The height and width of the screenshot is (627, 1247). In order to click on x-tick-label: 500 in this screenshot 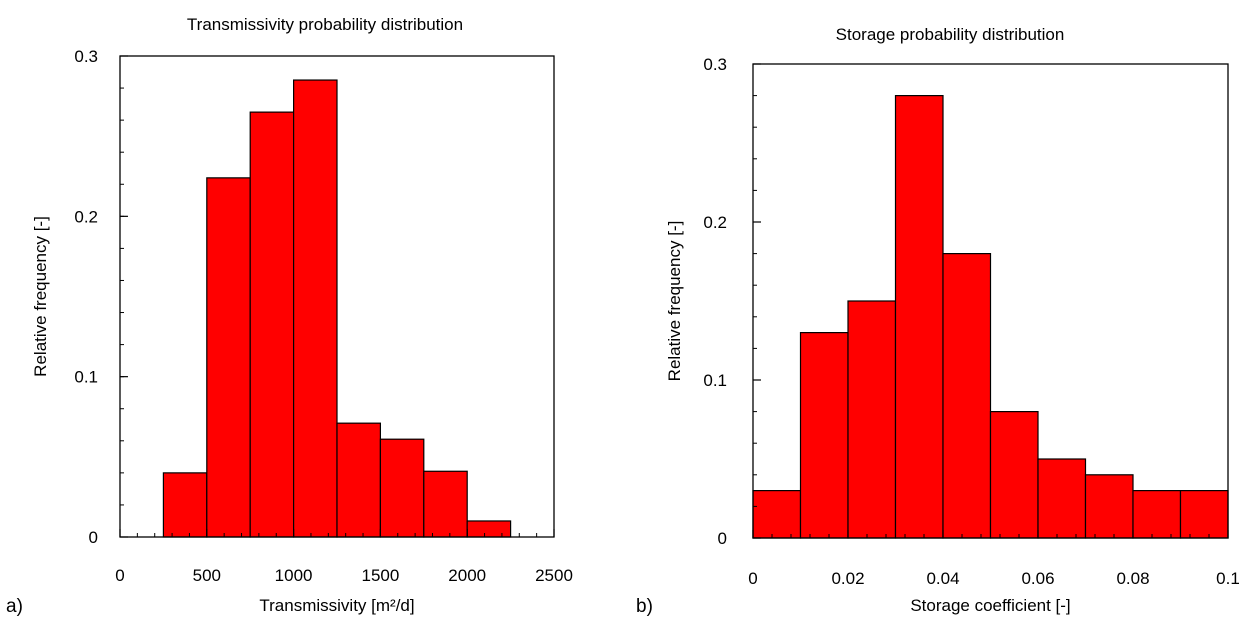, I will do `click(207, 575)`.